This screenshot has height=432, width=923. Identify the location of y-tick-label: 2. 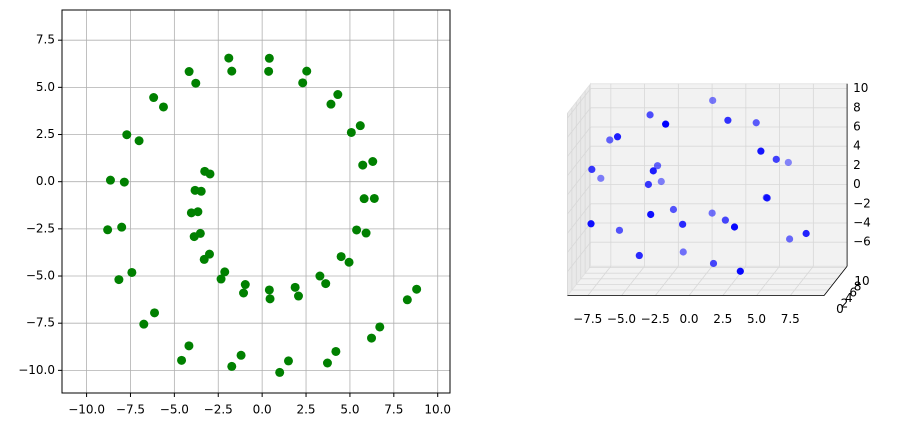
(845, 304).